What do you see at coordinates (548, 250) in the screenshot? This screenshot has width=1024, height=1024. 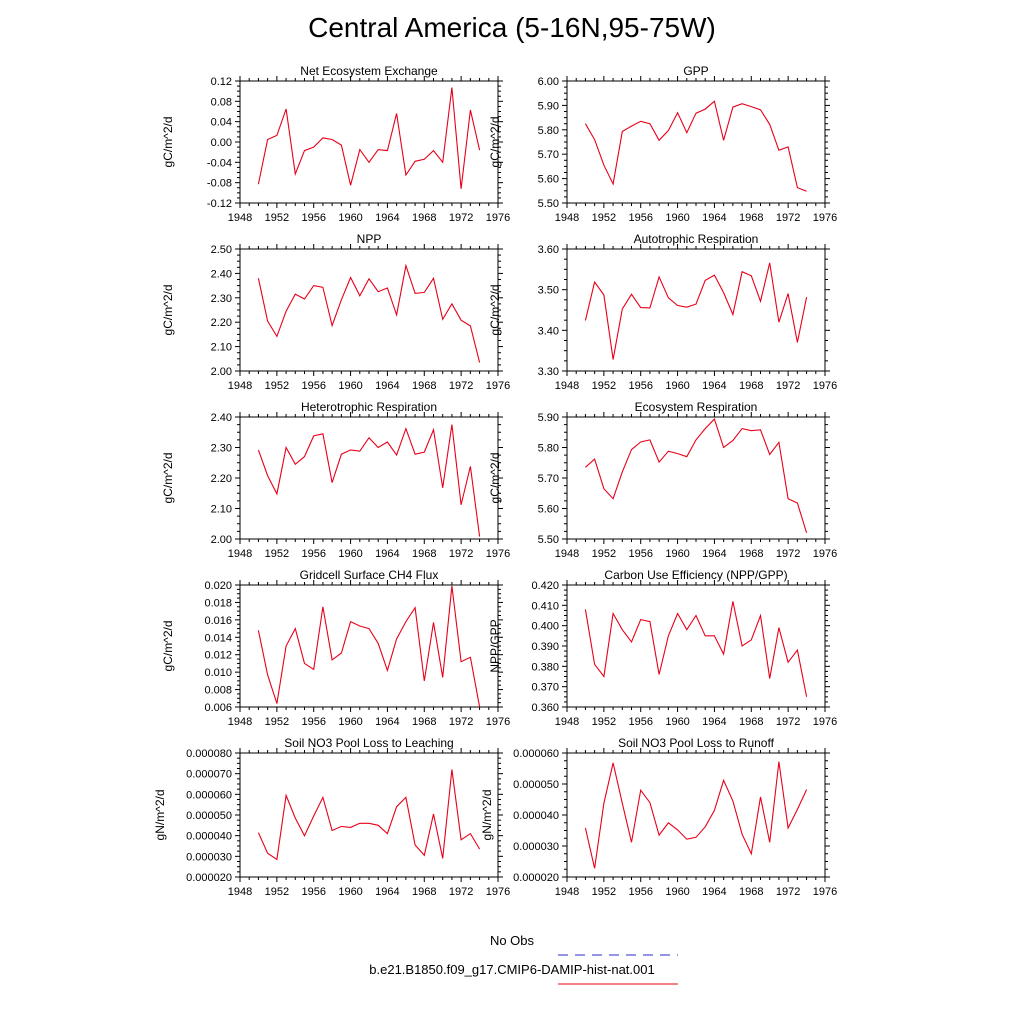 I see `y-tick-label: 3.60` at bounding box center [548, 250].